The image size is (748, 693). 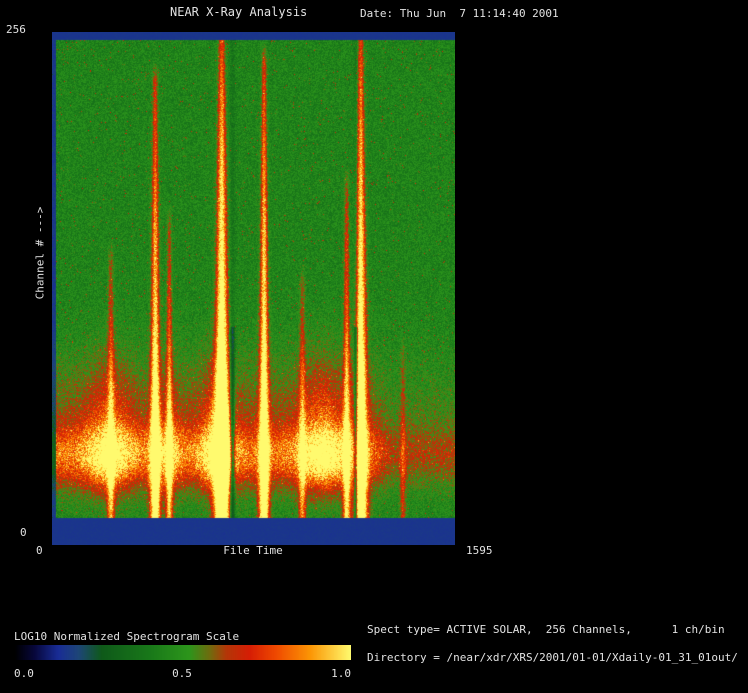 I want to click on page-title: NEAR X-Ray Analysis, so click(x=239, y=12).